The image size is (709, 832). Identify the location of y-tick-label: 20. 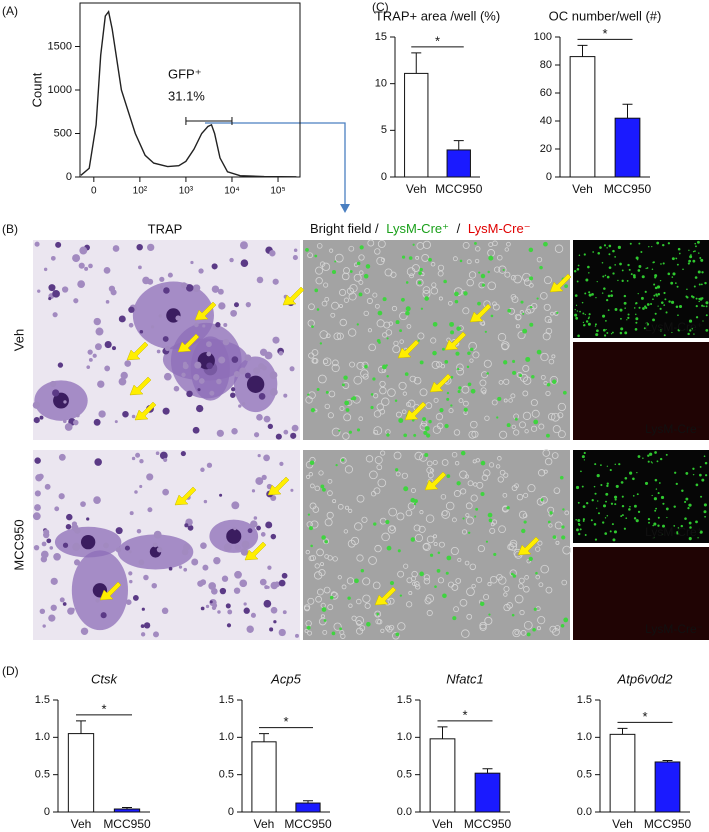
(546, 149).